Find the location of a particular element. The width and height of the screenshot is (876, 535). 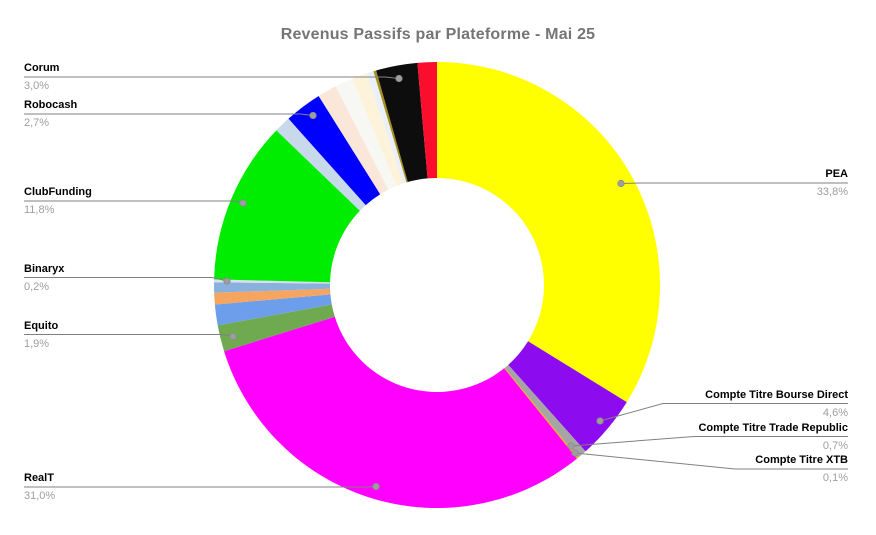

callout-dot-compte-titre-xtb is located at coordinates (575, 453).